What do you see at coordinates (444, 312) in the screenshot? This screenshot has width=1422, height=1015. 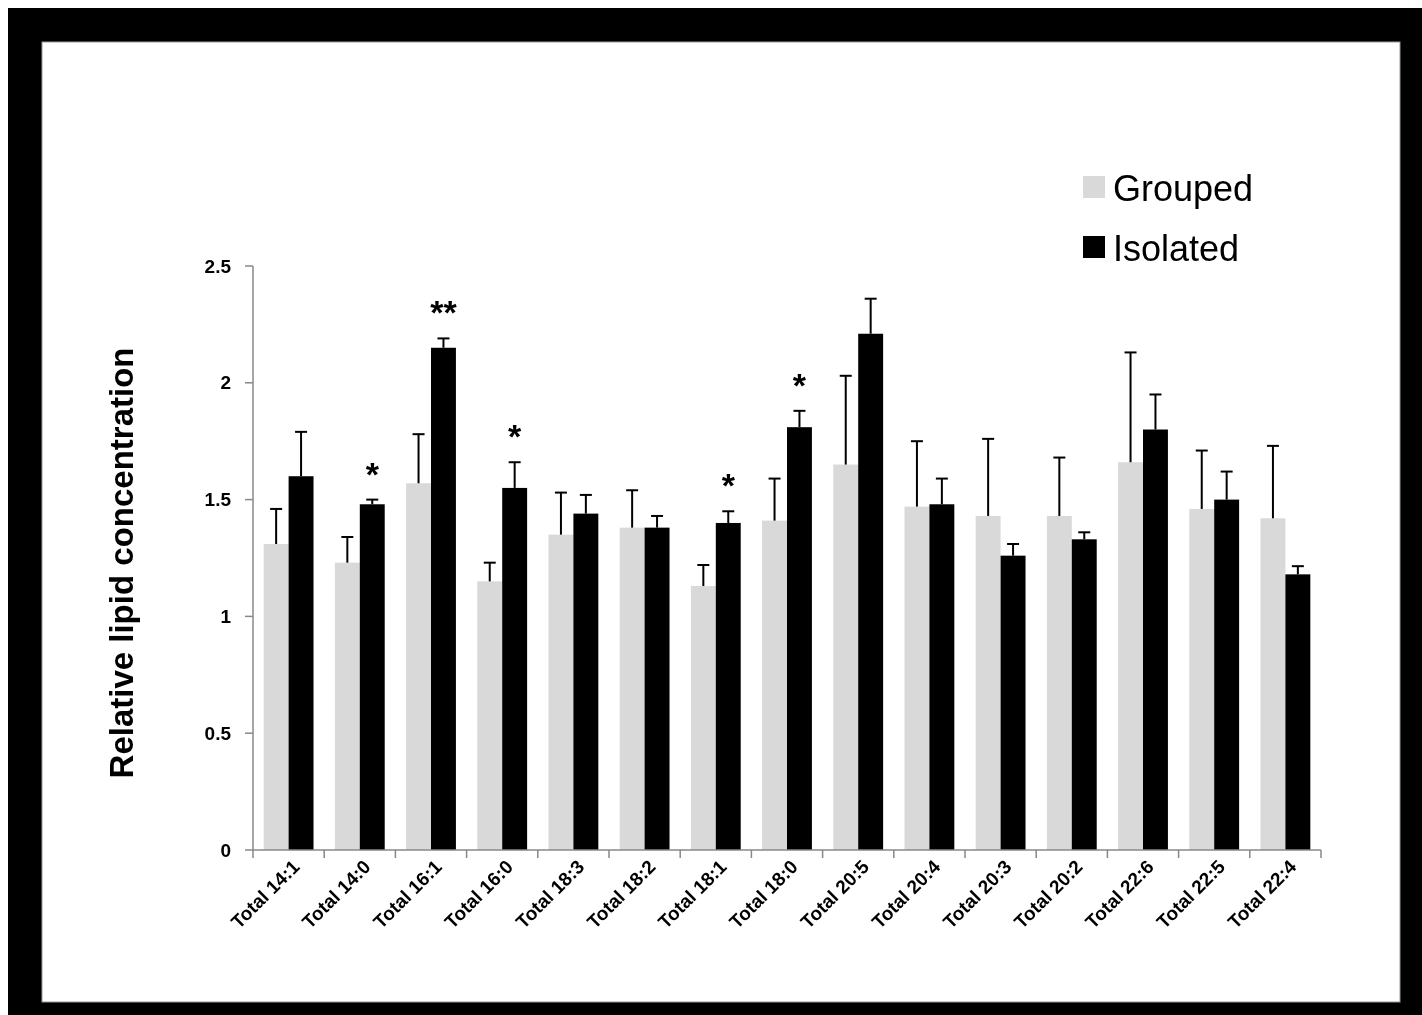 I see `annotation: **` at bounding box center [444, 312].